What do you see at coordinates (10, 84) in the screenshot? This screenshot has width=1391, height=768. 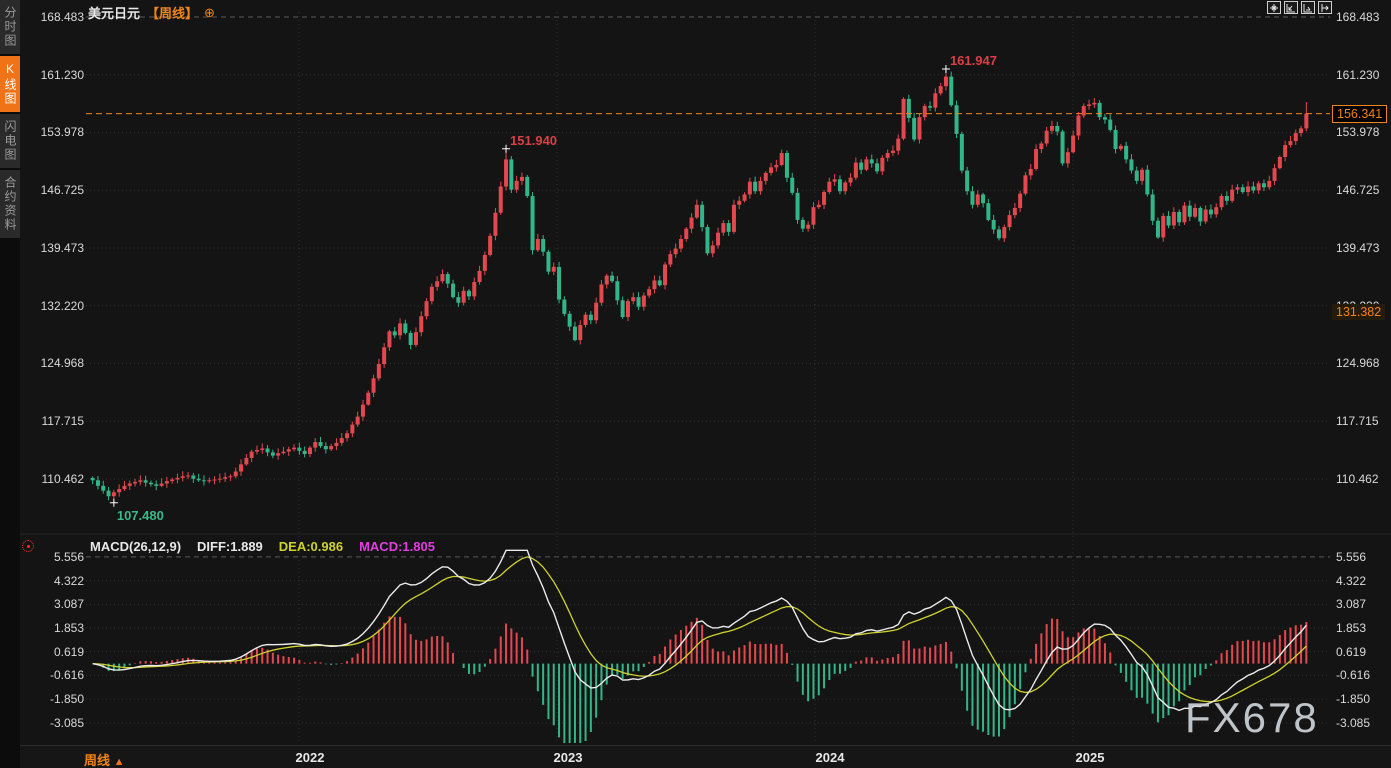 I see `sidebar-item-1: K线图` at bounding box center [10, 84].